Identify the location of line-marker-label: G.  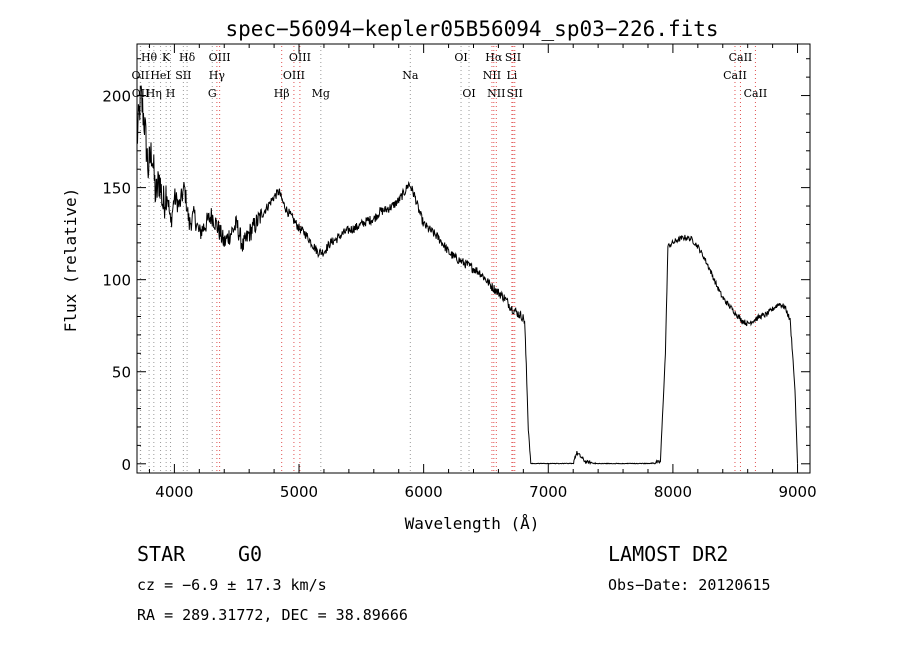
(212, 93).